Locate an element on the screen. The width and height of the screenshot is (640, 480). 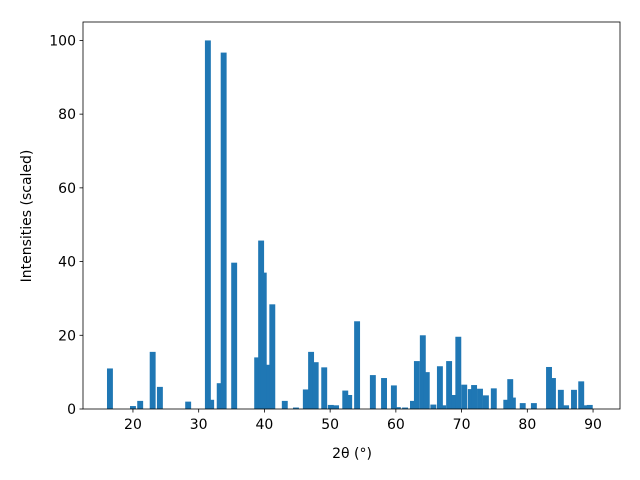
y-axis-label: Intensities (scaled) is located at coordinates (27, 216).